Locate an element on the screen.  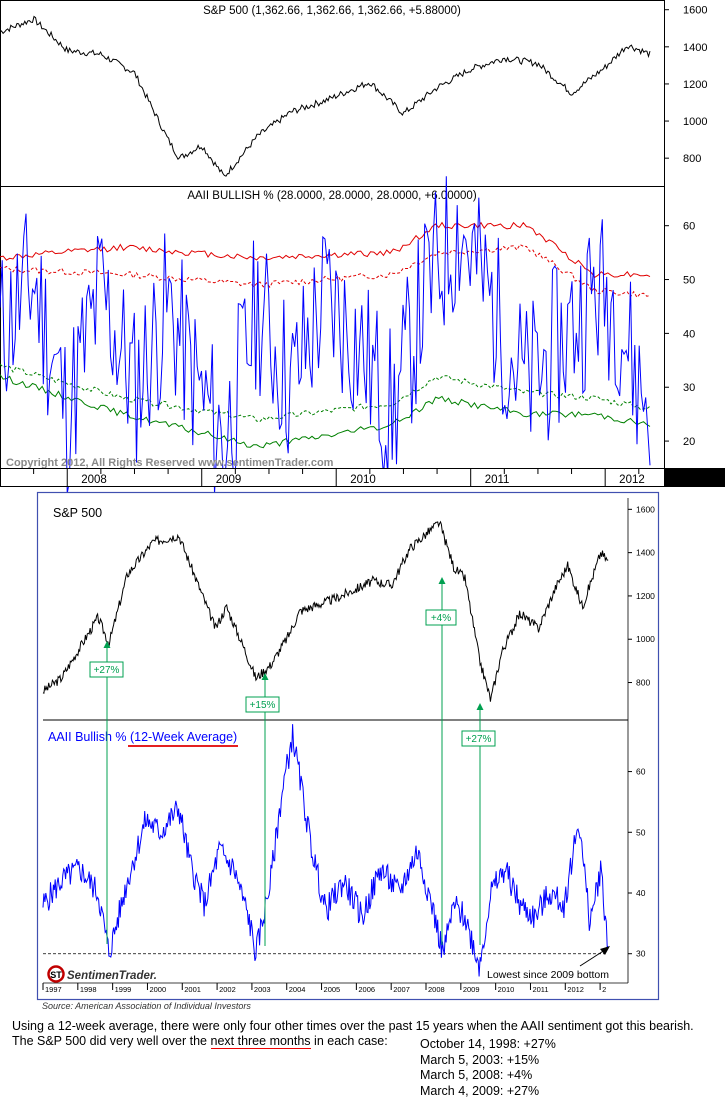
x-tick-label: 1997 is located at coordinates (53, 989).